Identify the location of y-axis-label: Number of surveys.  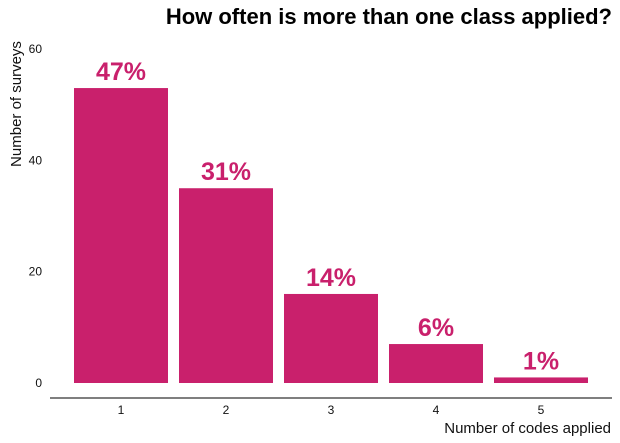
(16, 104).